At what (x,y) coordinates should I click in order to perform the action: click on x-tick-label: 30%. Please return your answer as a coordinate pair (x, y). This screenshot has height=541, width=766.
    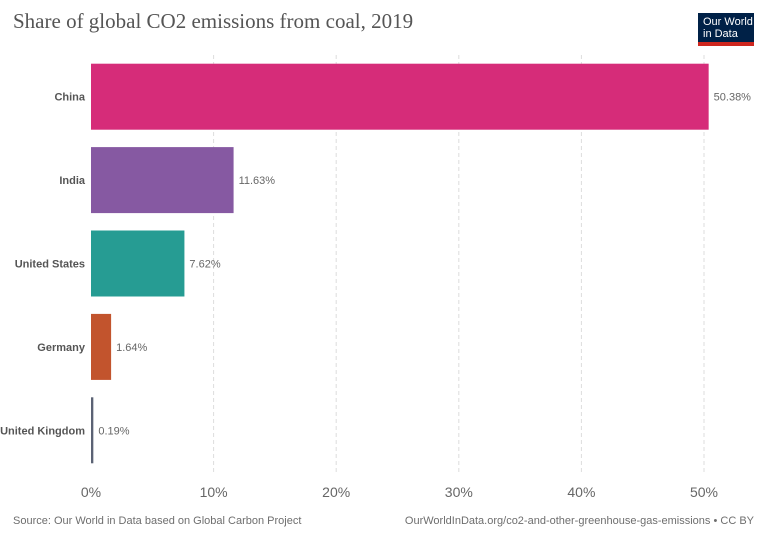
    Looking at the image, I should click on (459, 492).